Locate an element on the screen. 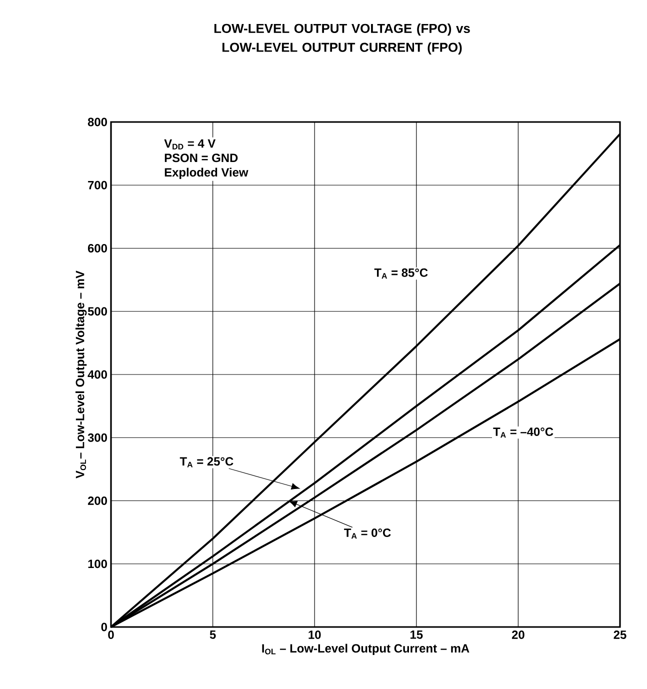  x-tick-label: 15 is located at coordinates (416, 634).